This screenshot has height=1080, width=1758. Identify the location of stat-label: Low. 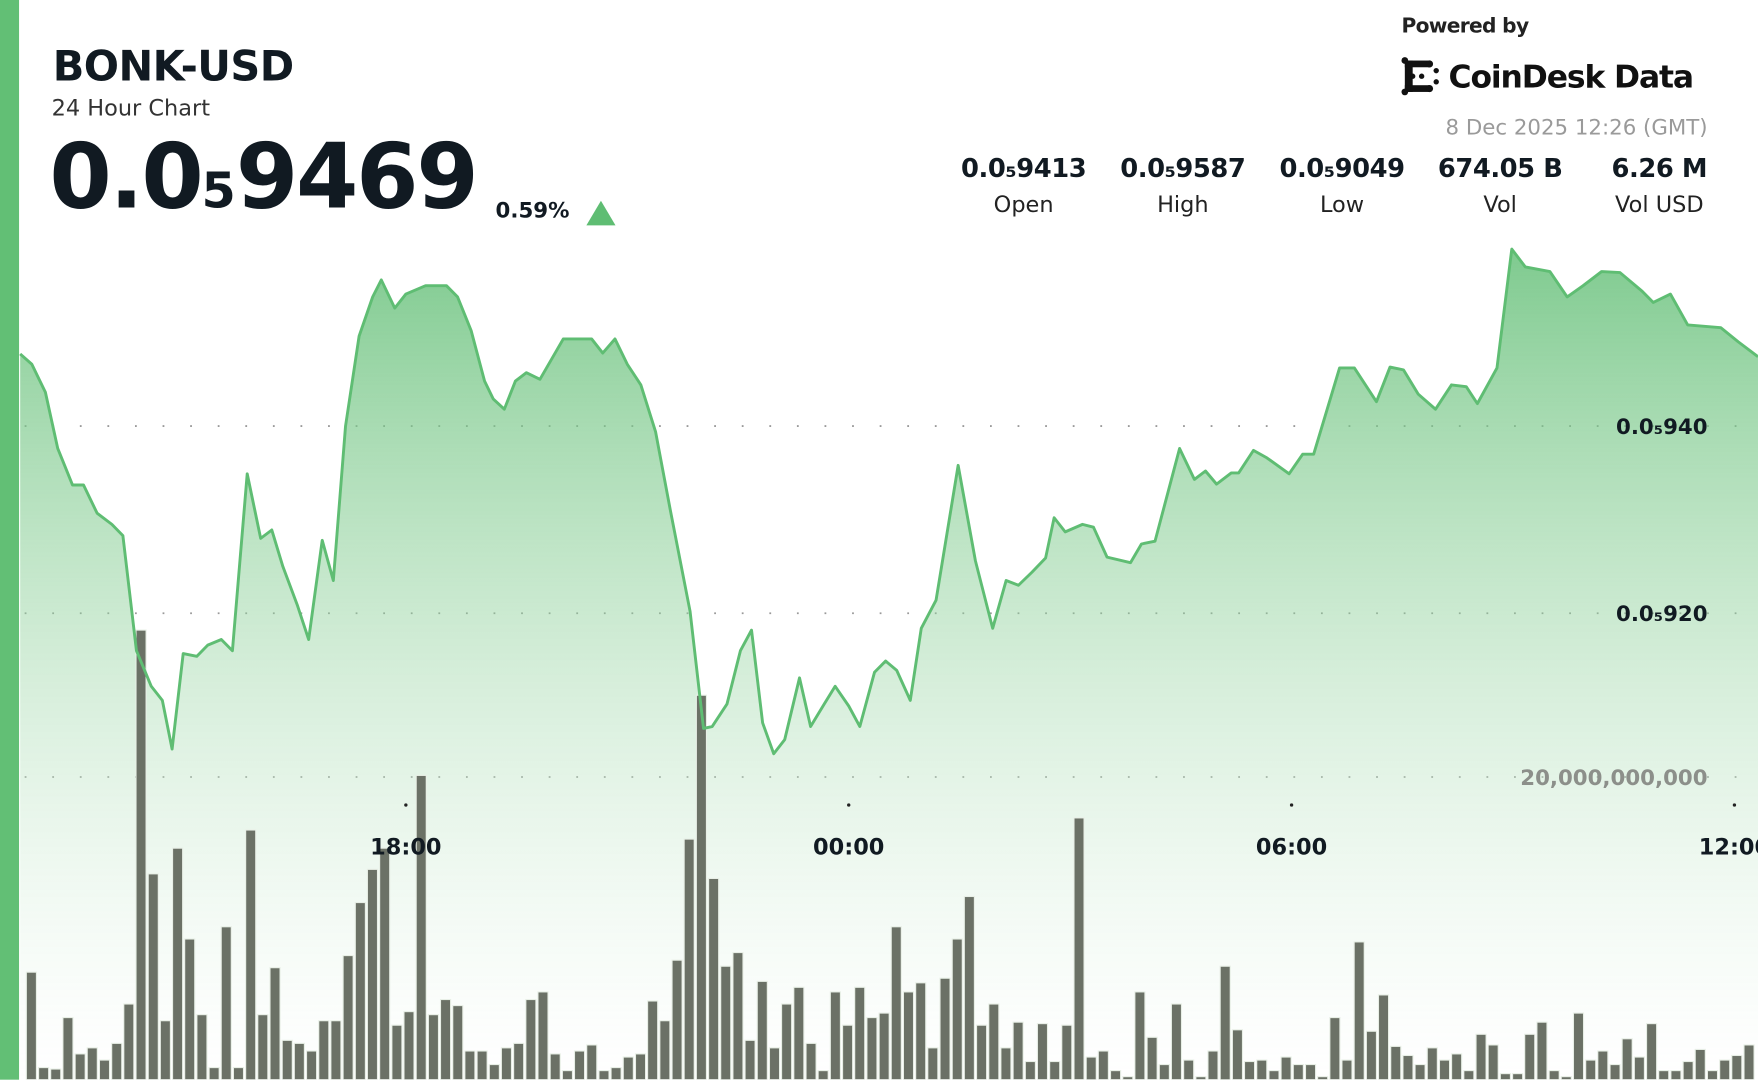
(1342, 204).